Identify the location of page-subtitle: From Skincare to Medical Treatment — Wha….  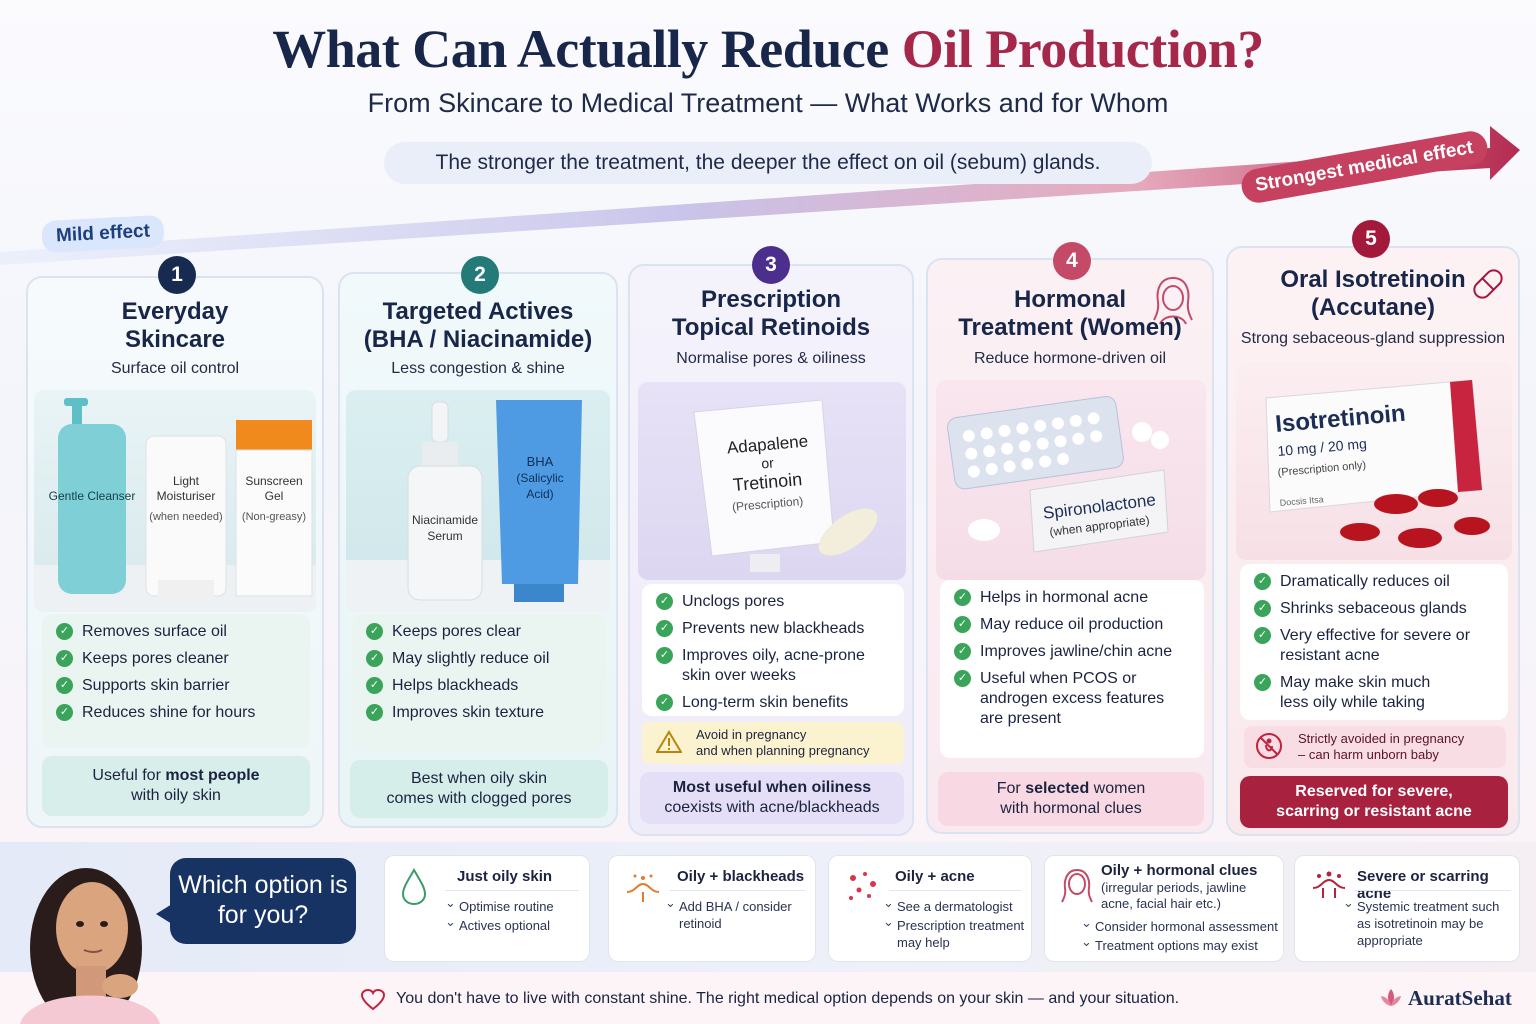
(768, 103).